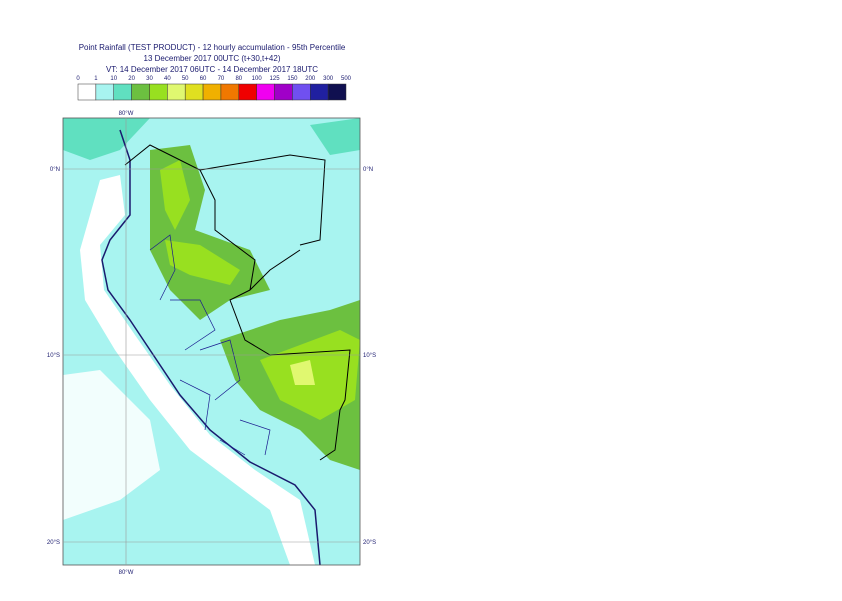  I want to click on threshold-label: 150, so click(292, 79).